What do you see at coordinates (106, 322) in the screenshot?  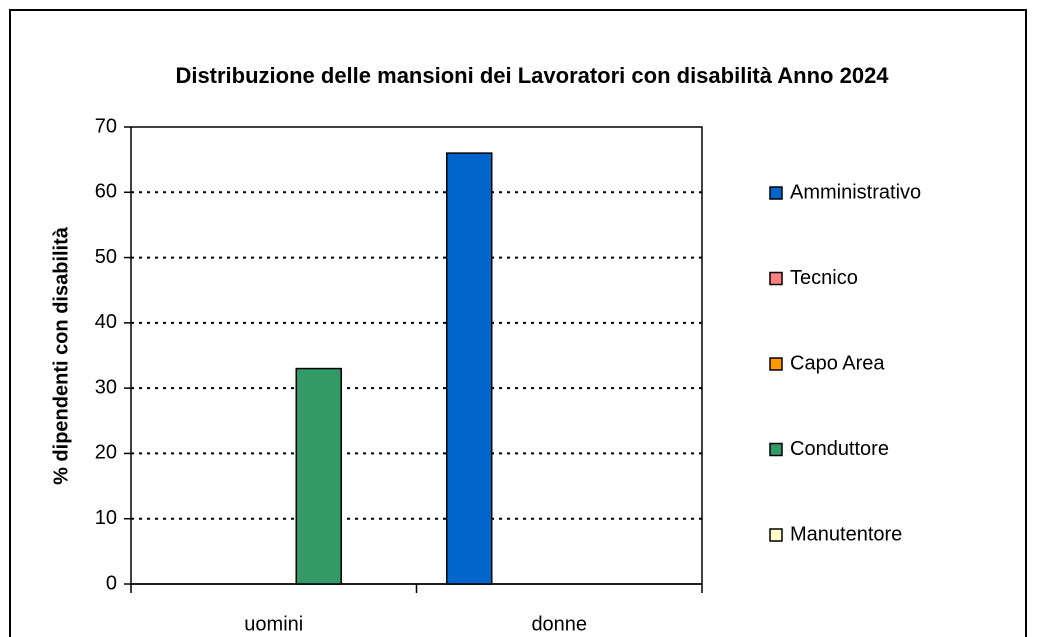 I see `y-tick-label: 40` at bounding box center [106, 322].